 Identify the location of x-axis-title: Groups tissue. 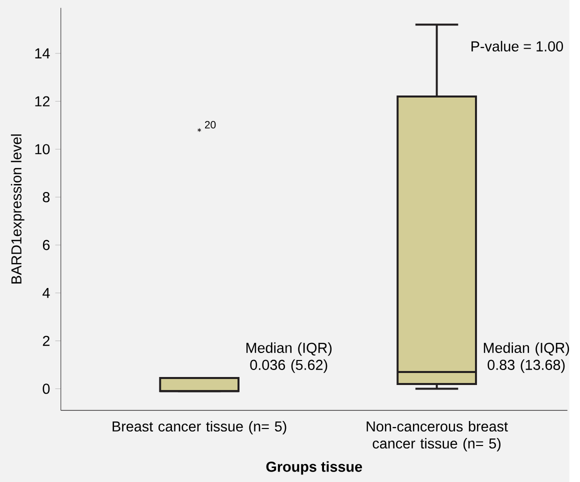
(314, 468).